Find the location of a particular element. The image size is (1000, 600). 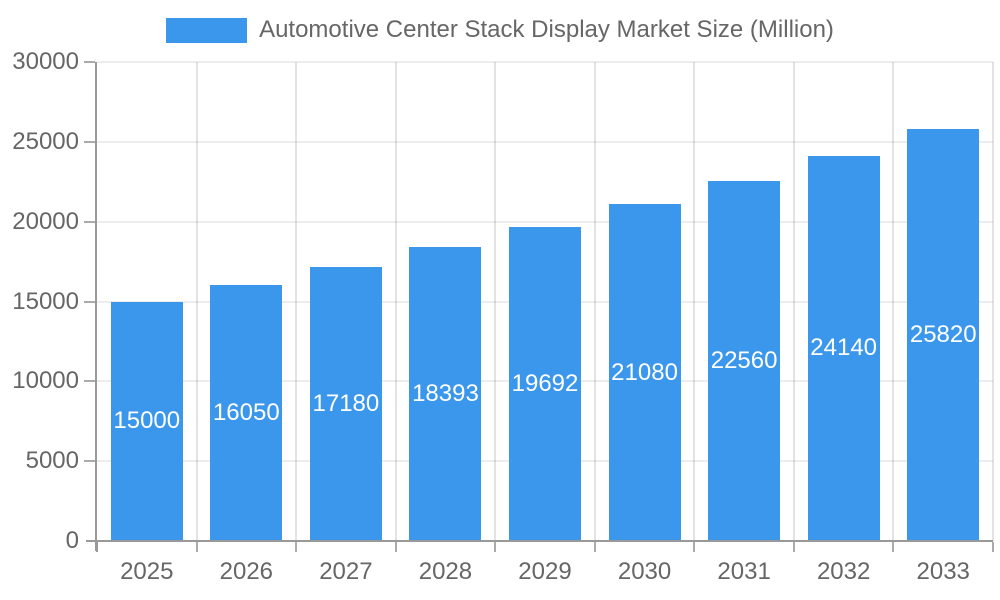

y-axis-label: 30000 is located at coordinates (45, 61).